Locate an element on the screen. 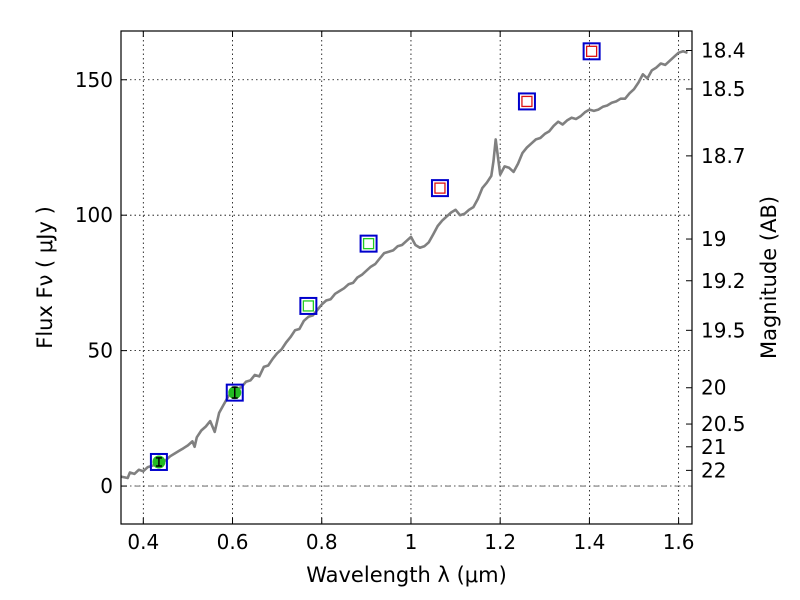 This screenshot has width=800, height=600. y2-tick-label: 20 is located at coordinates (713, 388).